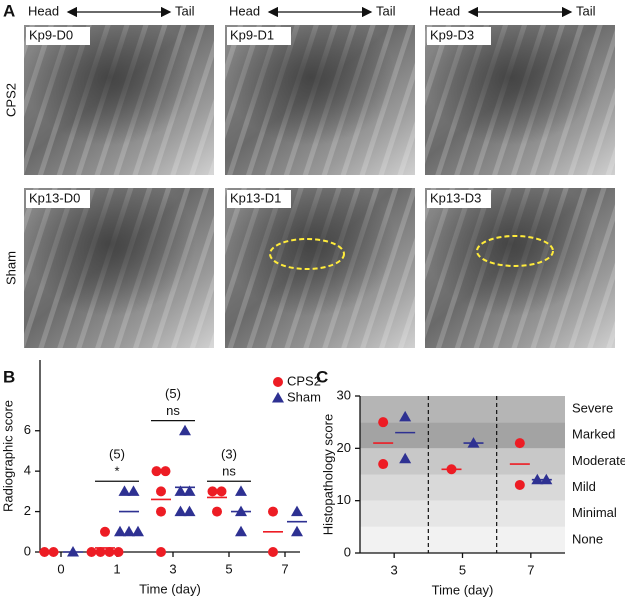 This screenshot has height=603, width=625. Describe the element at coordinates (27, 429) in the screenshot. I see `y-tick-label: 6` at that location.